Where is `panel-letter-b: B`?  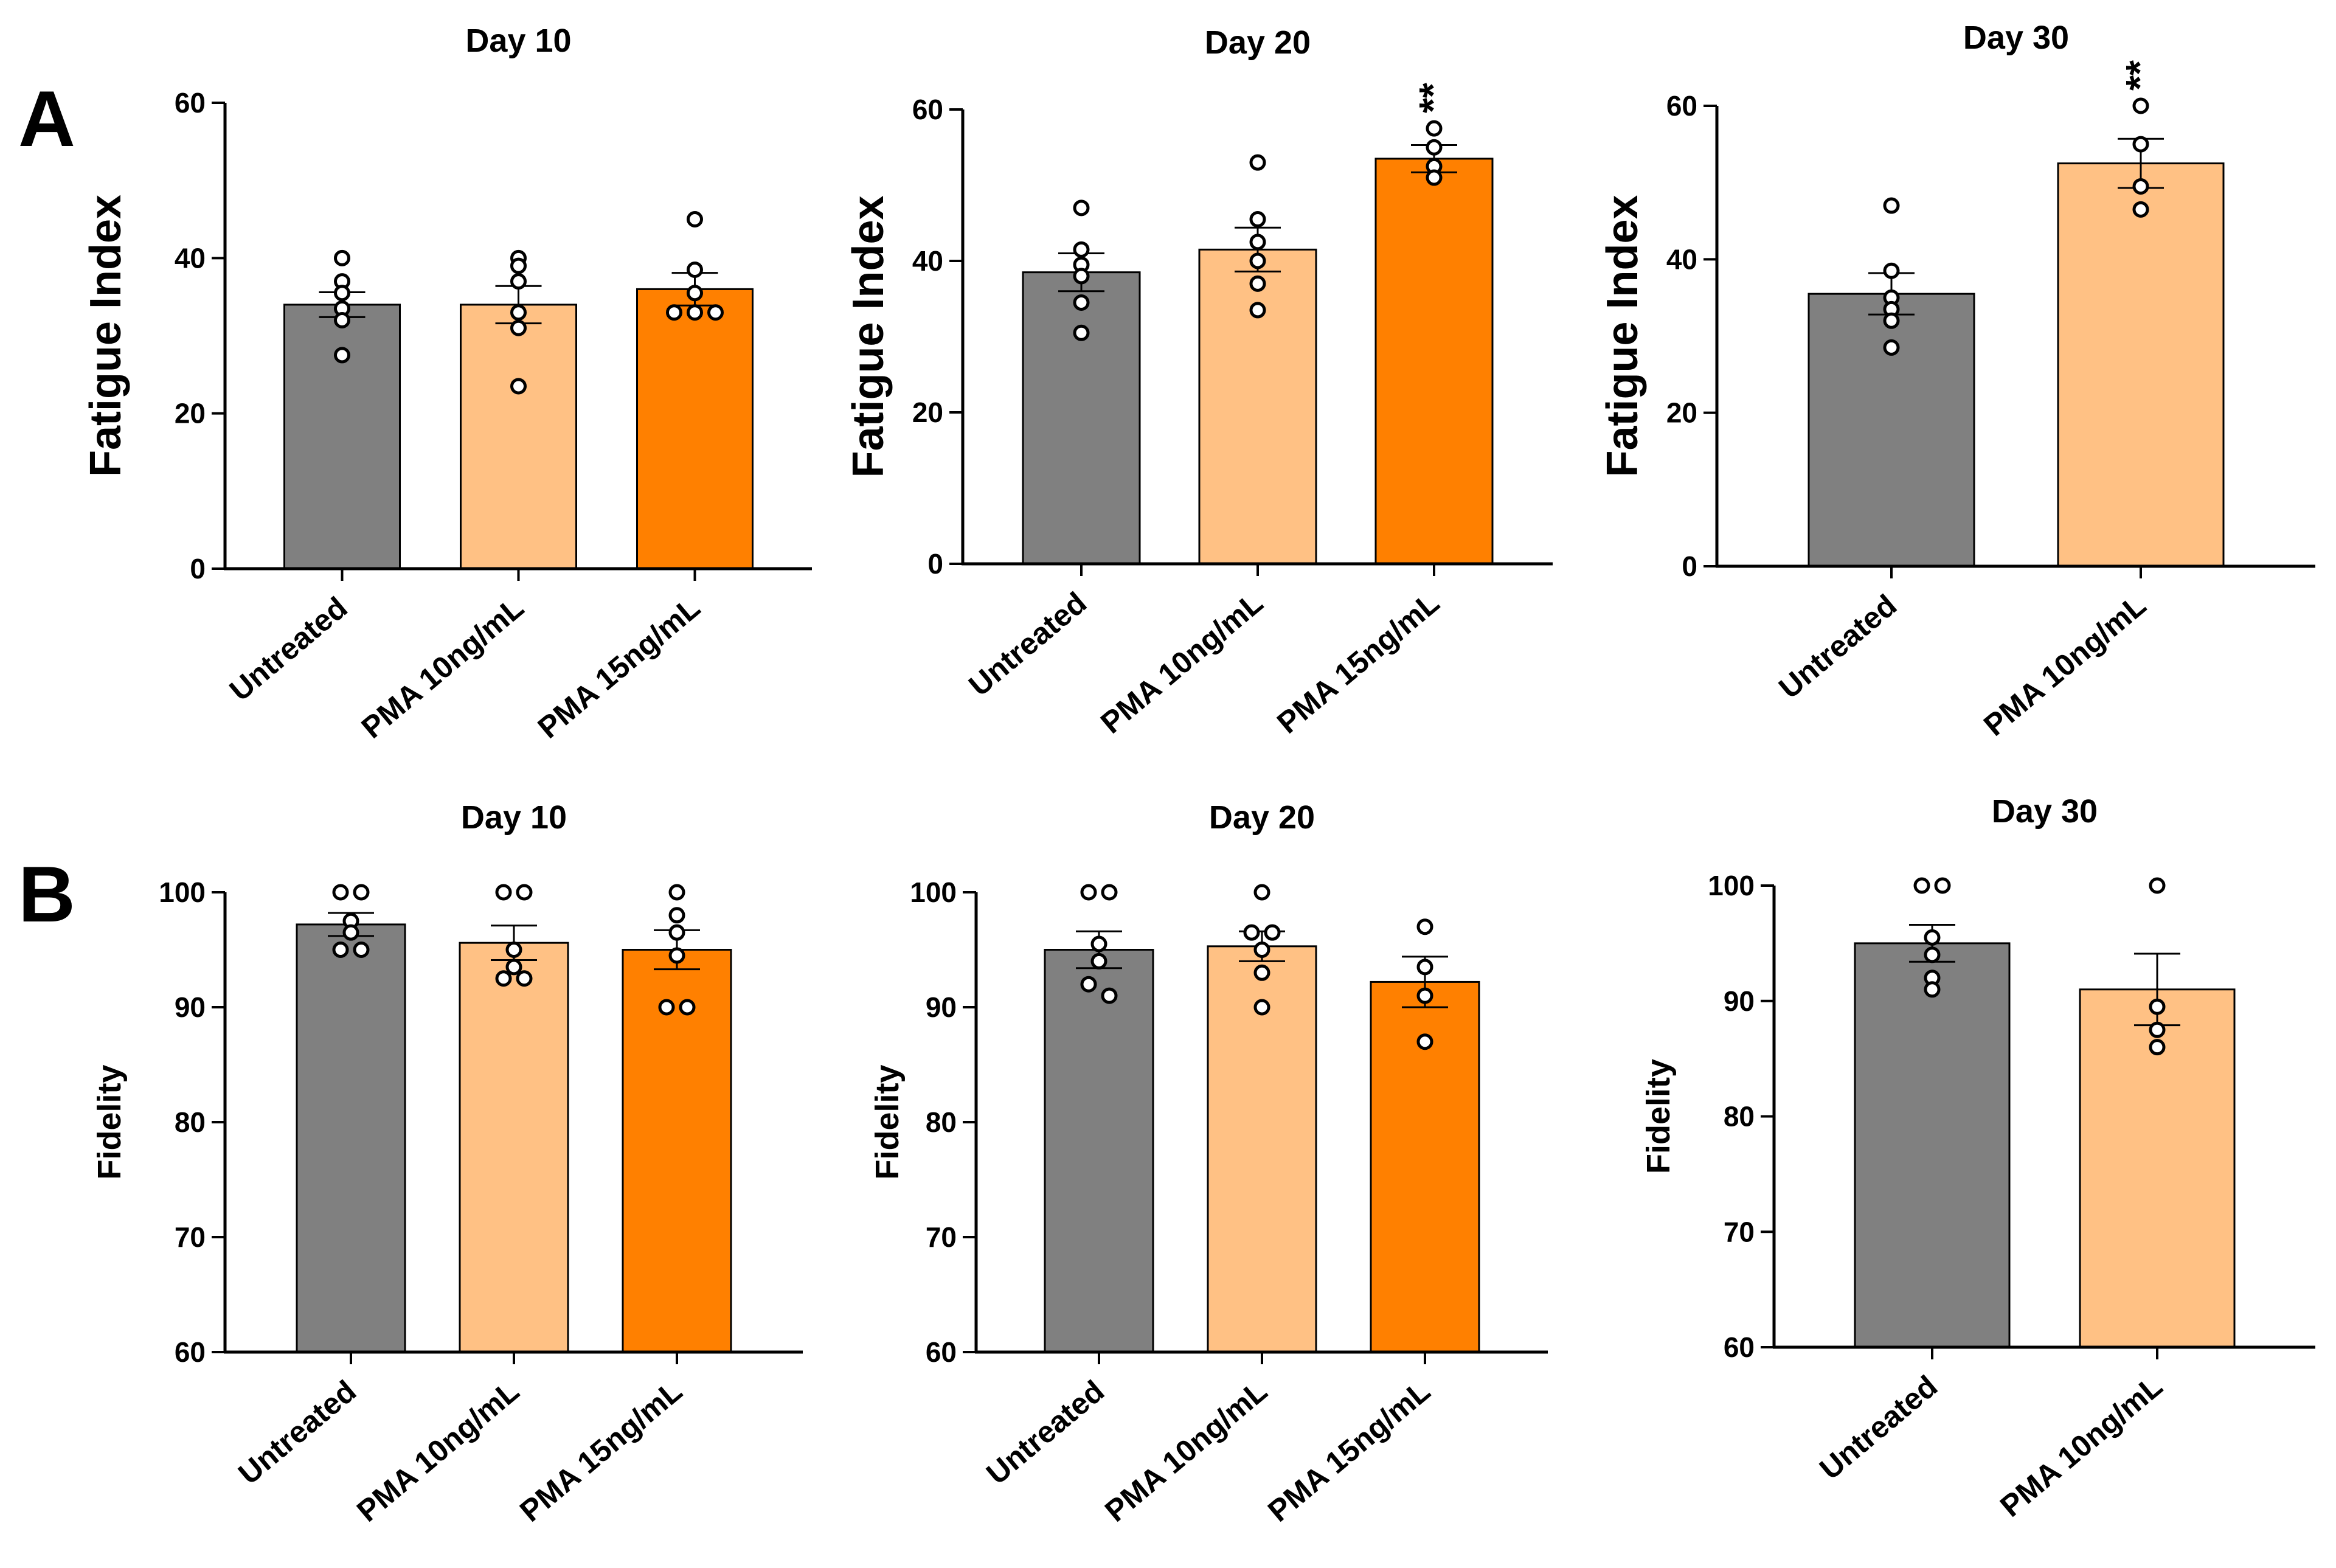 panel-letter-b: B is located at coordinates (46, 894).